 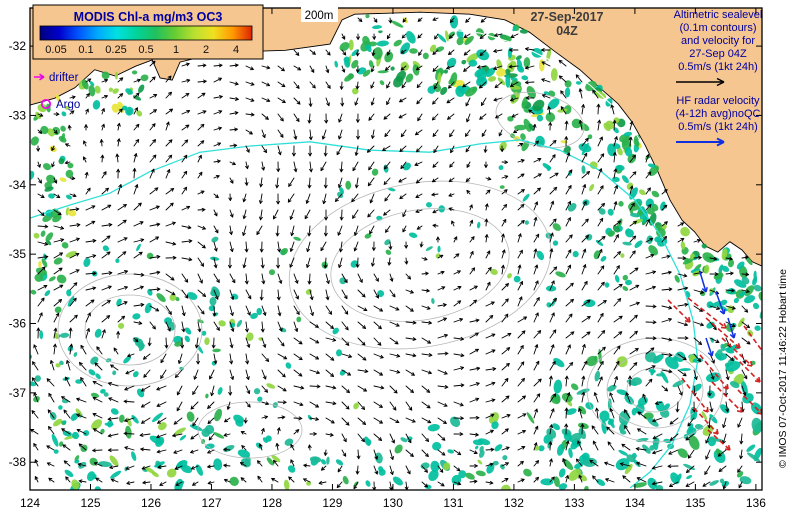 What do you see at coordinates (635, 503) in the screenshot?
I see `lon-label: 134` at bounding box center [635, 503].